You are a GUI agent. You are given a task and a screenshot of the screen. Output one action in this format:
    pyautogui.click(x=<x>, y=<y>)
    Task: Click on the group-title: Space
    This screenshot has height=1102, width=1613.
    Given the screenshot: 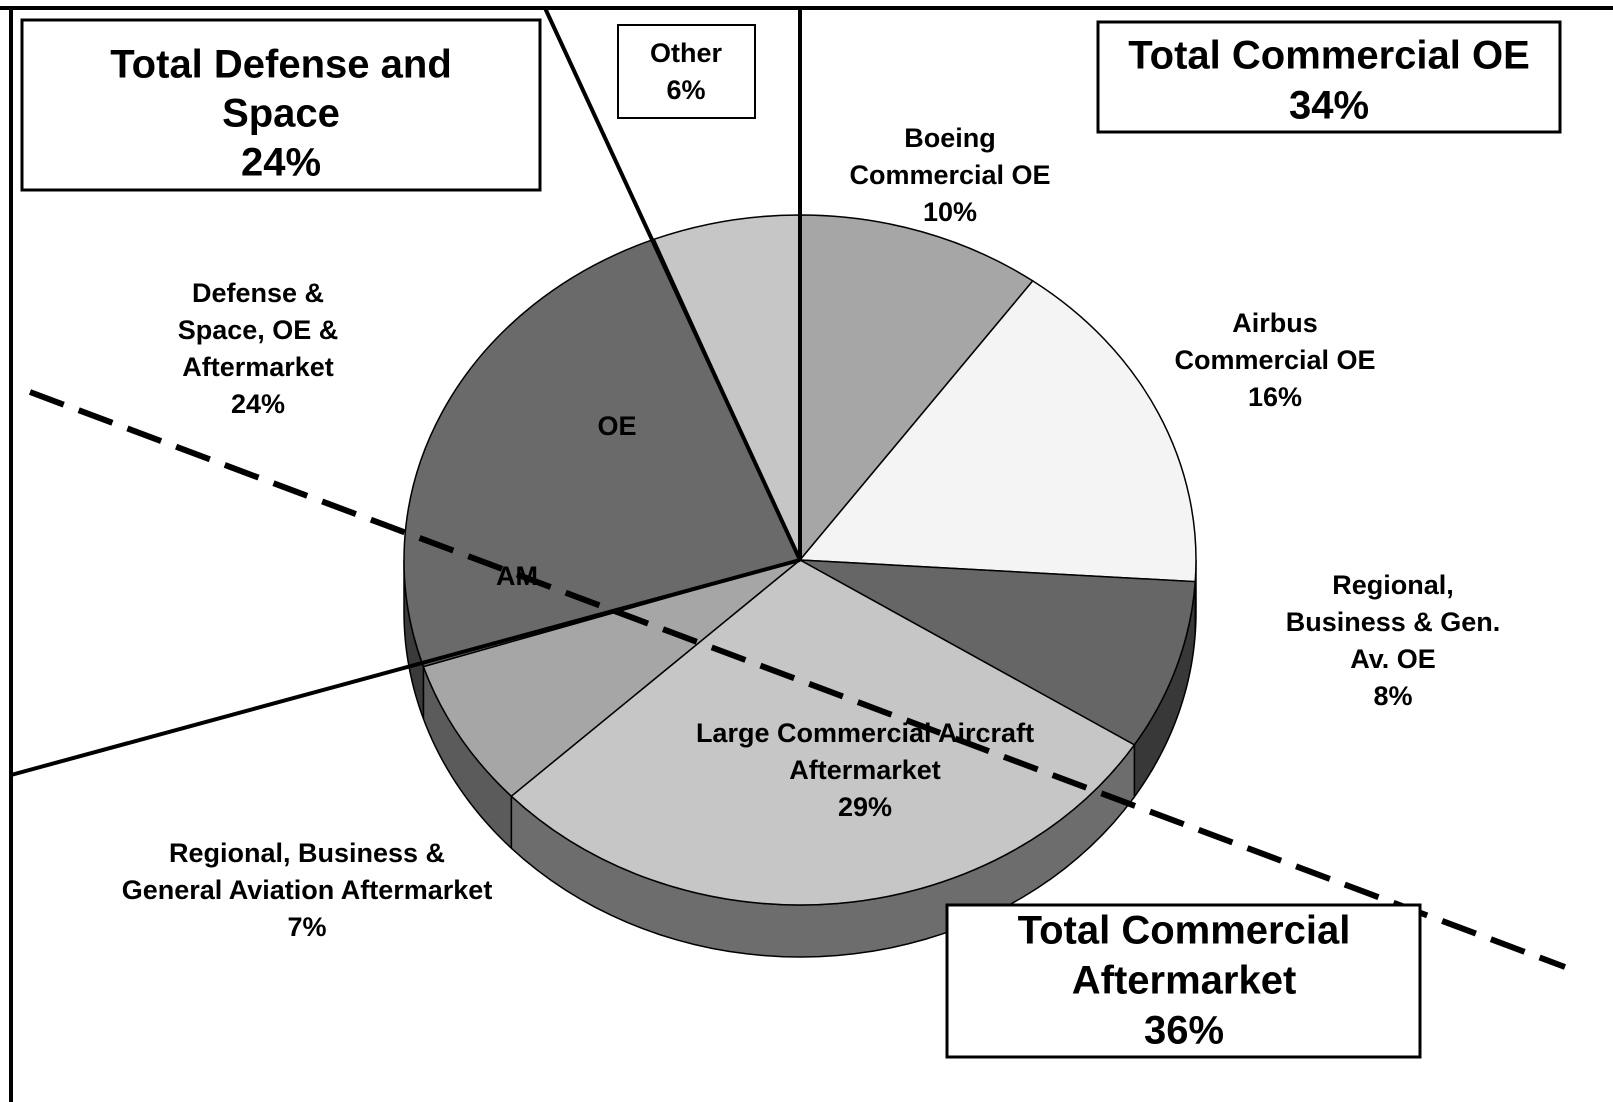 What is the action you would take?
    pyautogui.click(x=281, y=114)
    